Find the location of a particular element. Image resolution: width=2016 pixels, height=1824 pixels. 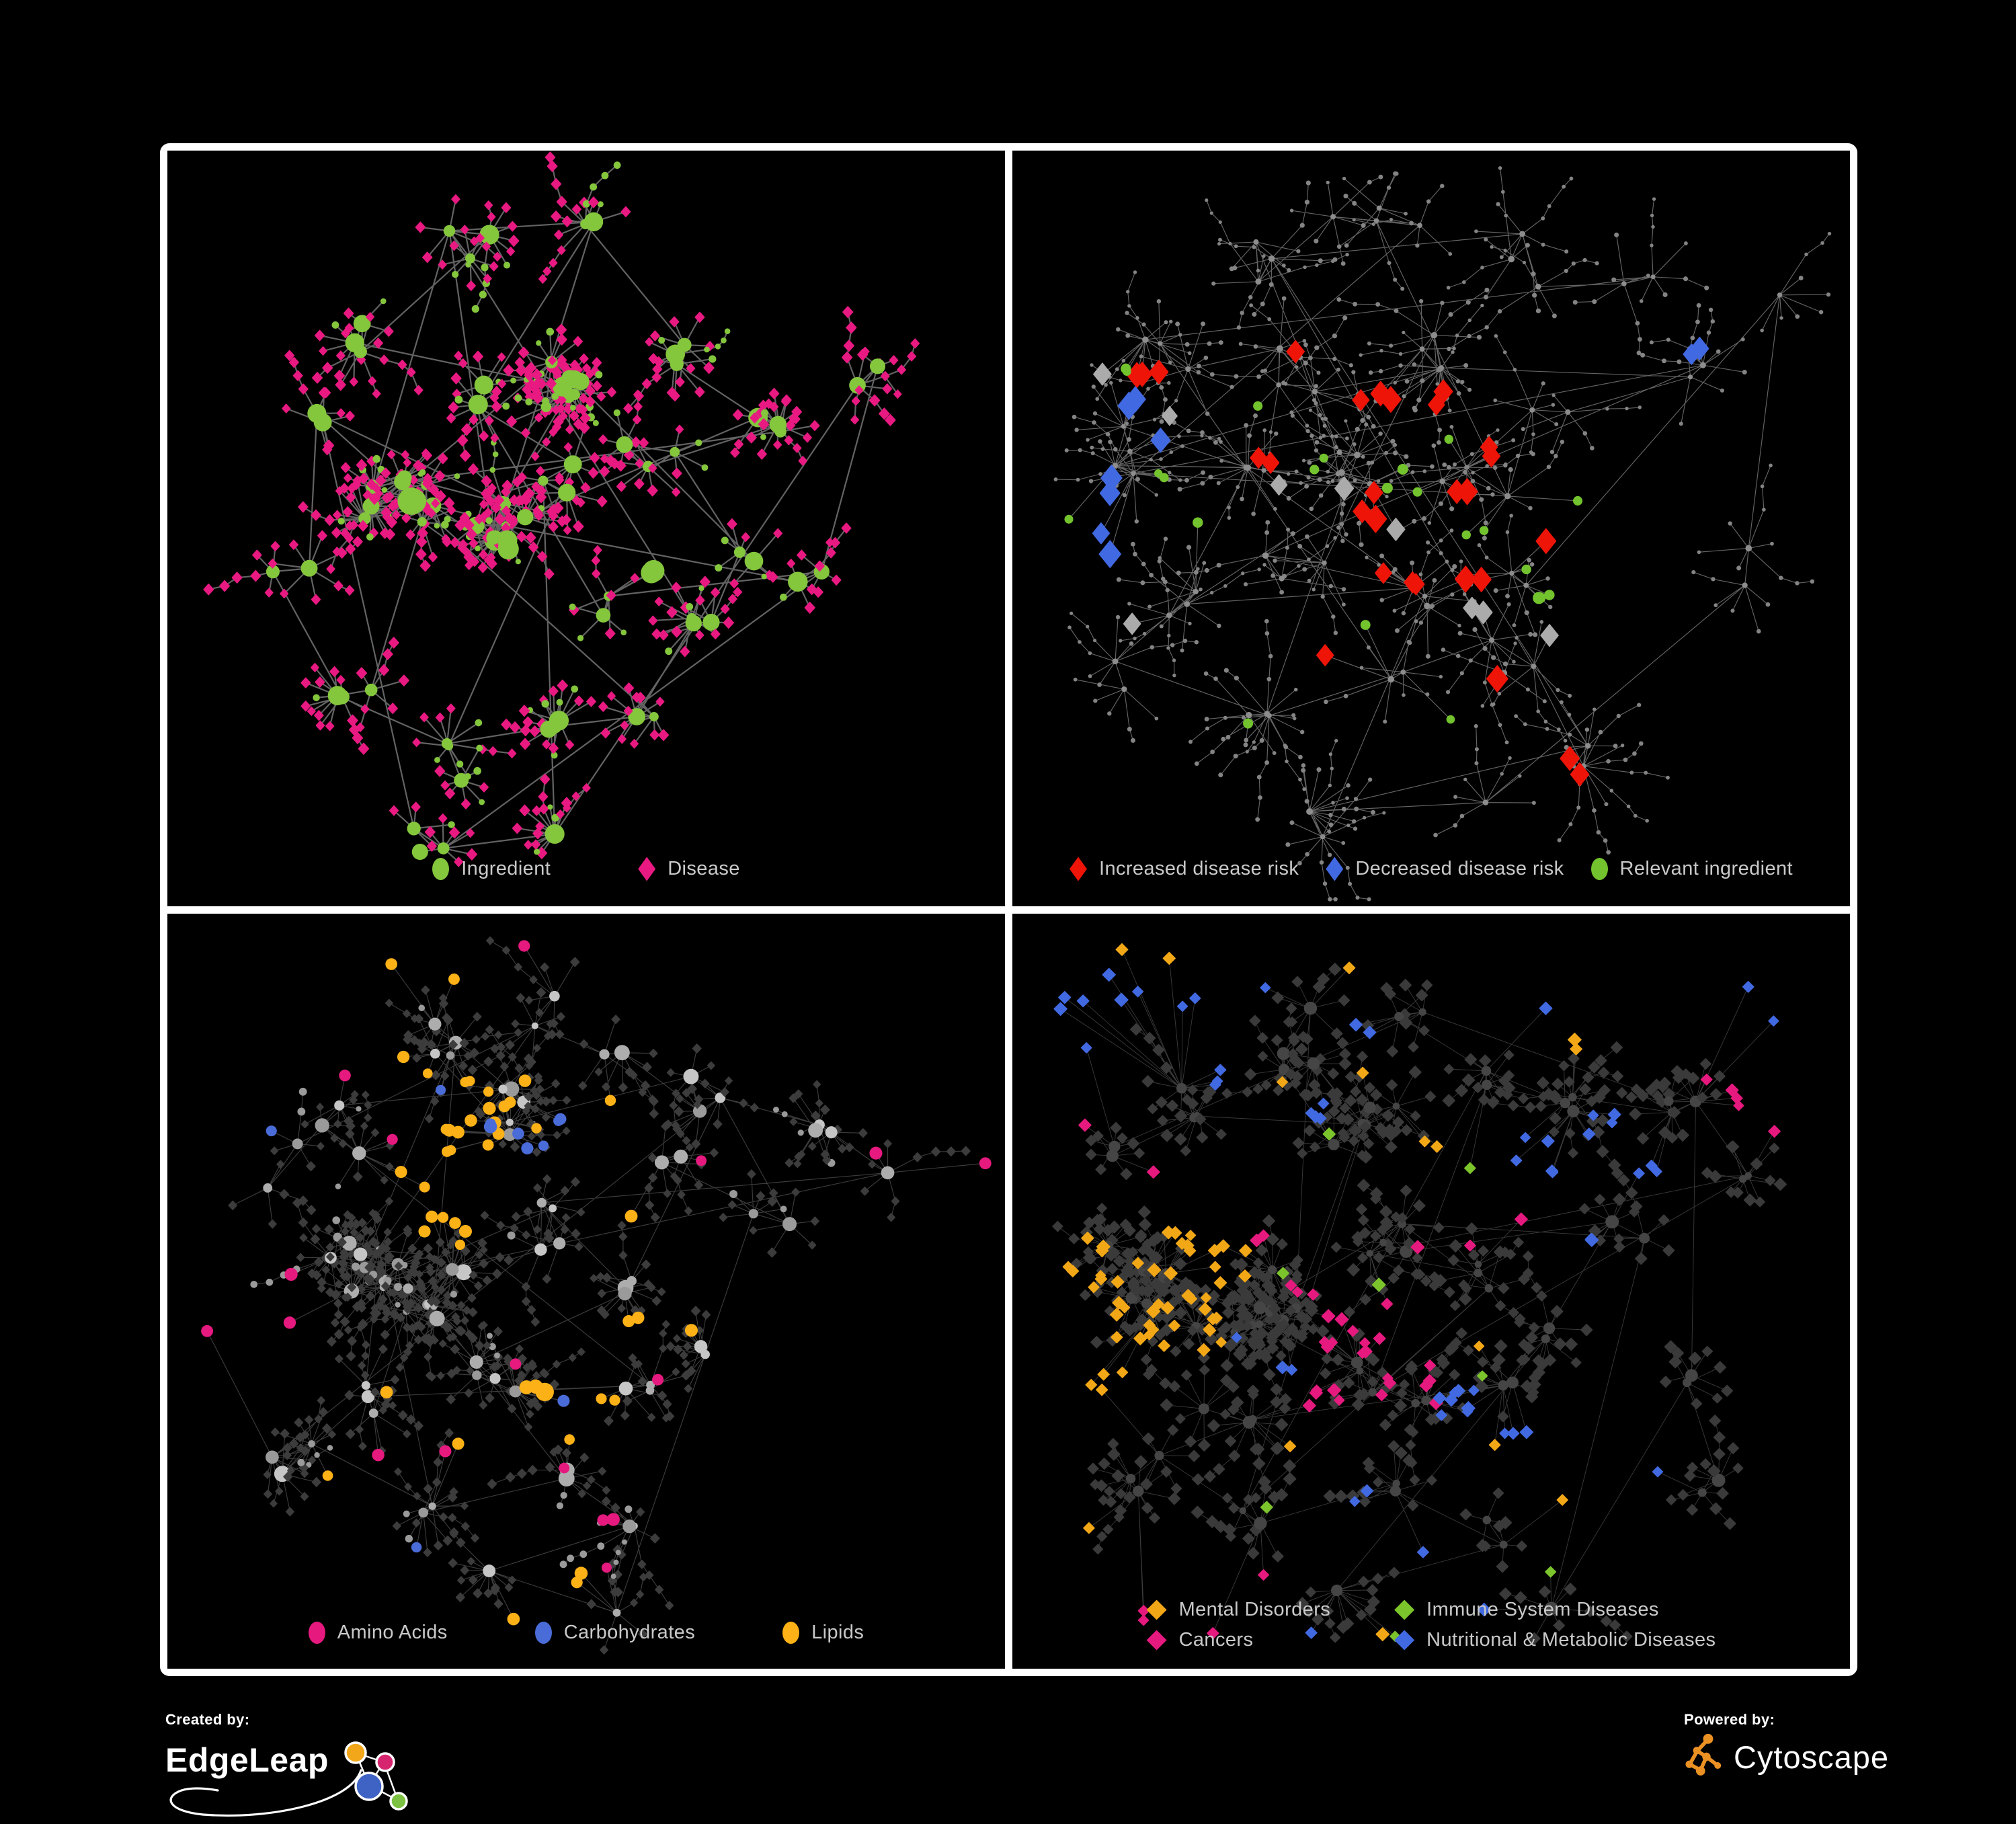

disease-classes-network is located at coordinates (1419, 1293).